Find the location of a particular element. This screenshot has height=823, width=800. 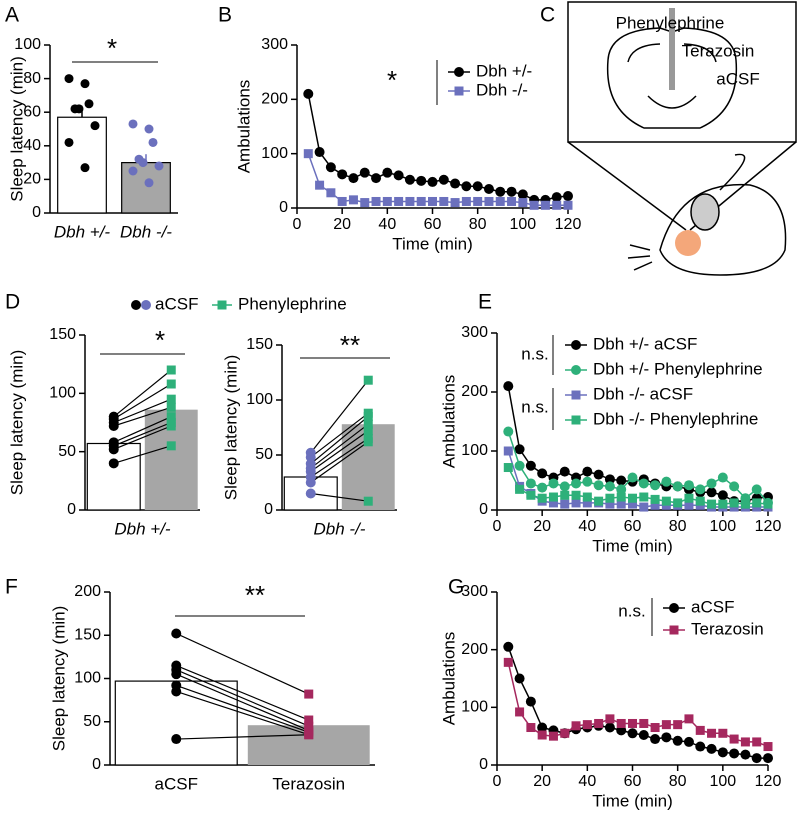

x-tick-label: 80 is located at coordinates (478, 224).